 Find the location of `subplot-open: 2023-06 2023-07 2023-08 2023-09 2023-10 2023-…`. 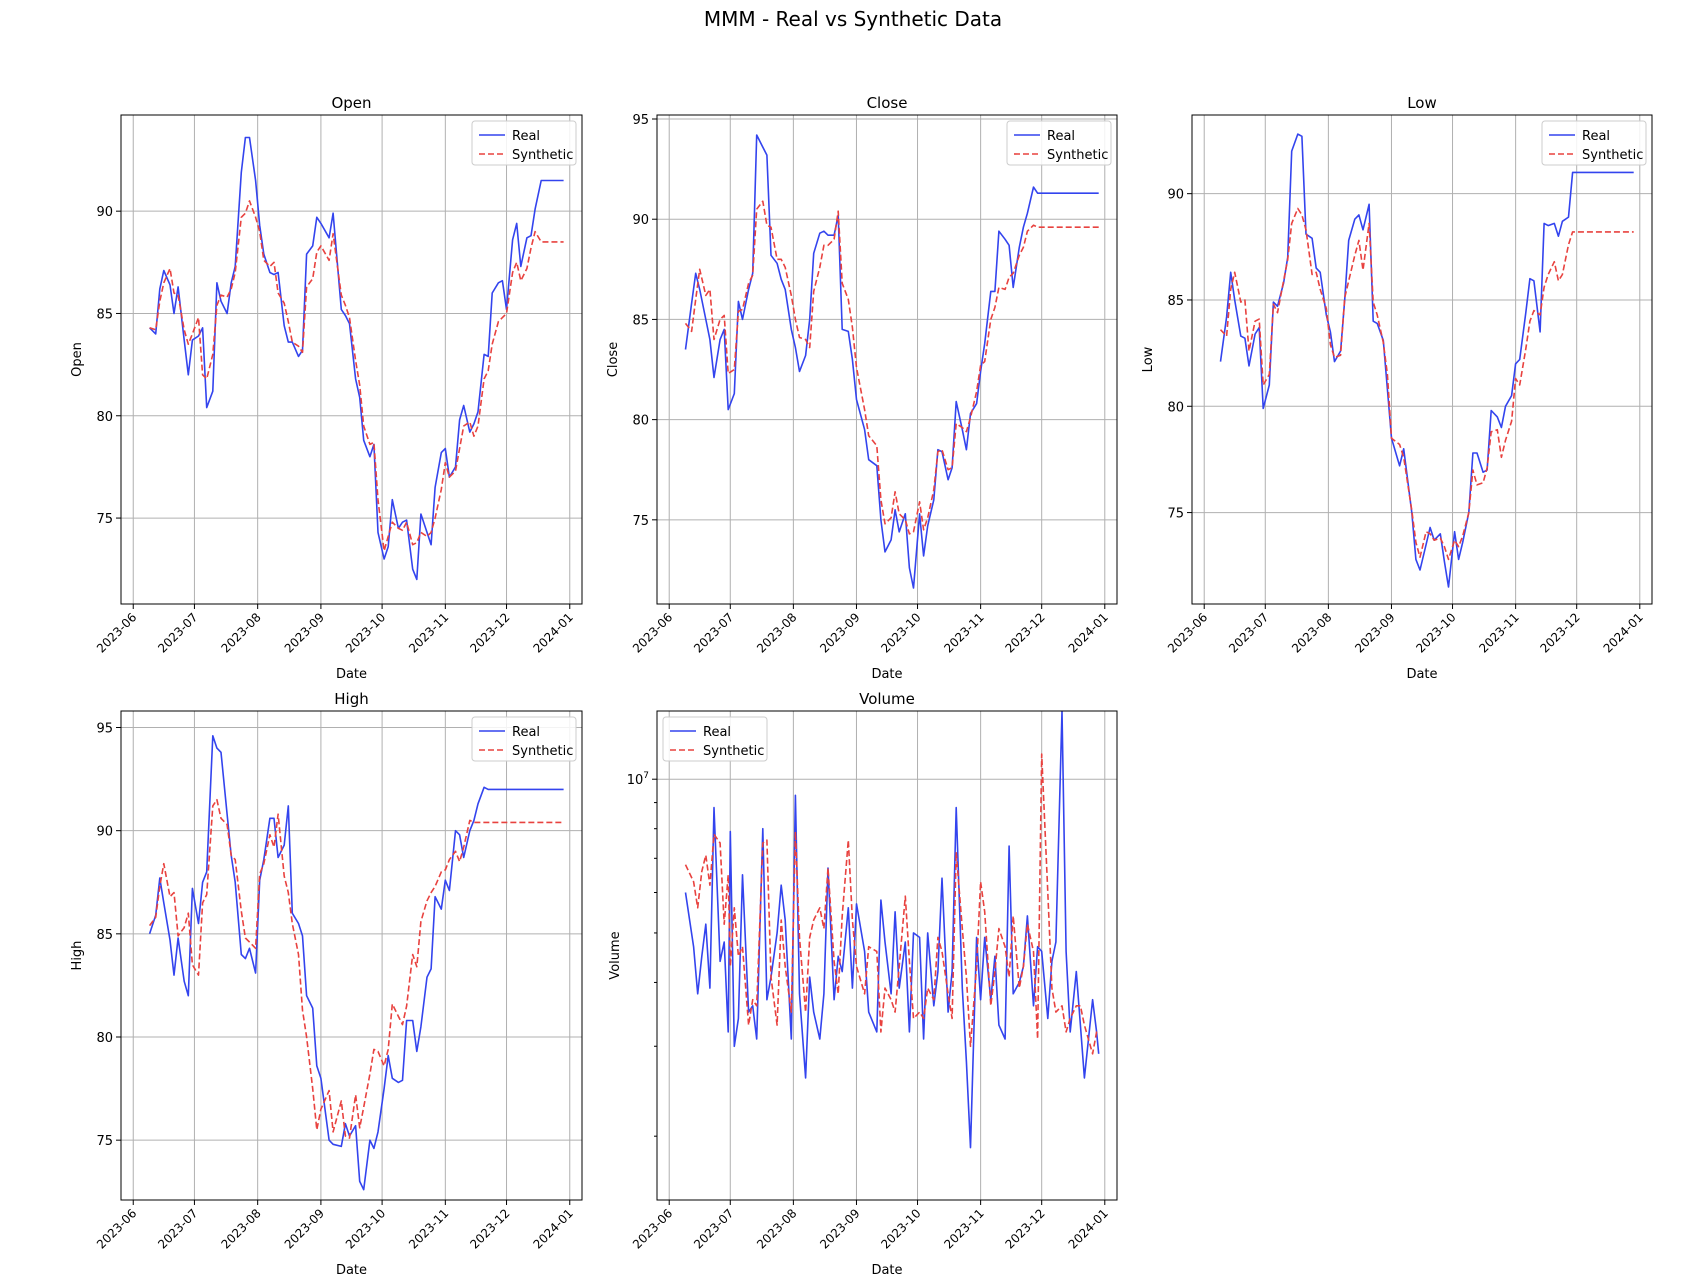

subplot-open: 2023-06 2023-07 2023-08 2023-09 2023-10 2023-… is located at coordinates (326, 388).